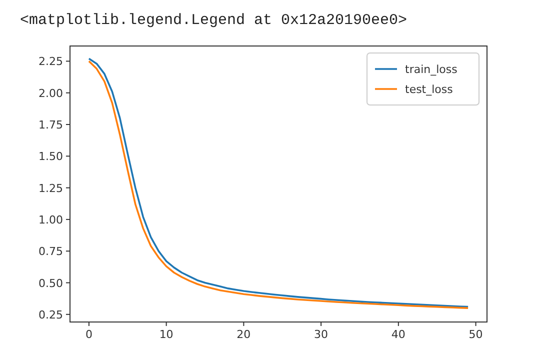 The width and height of the screenshot is (539, 346). What do you see at coordinates (50, 188) in the screenshot?
I see `y-tick-label: 1.25` at bounding box center [50, 188].